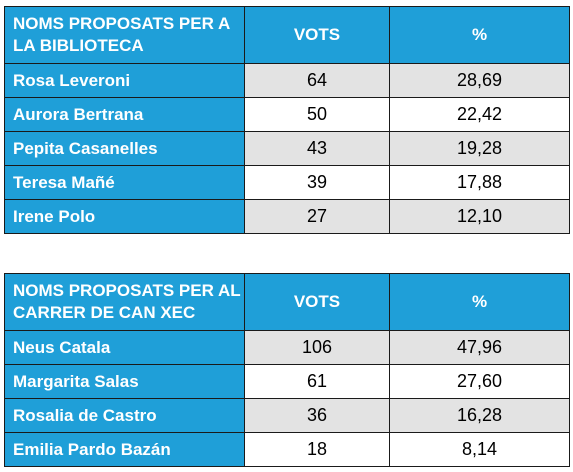 The image size is (573, 472). I want to click on table-row: Rosalia de Castro 36 16,28, so click(287, 415).